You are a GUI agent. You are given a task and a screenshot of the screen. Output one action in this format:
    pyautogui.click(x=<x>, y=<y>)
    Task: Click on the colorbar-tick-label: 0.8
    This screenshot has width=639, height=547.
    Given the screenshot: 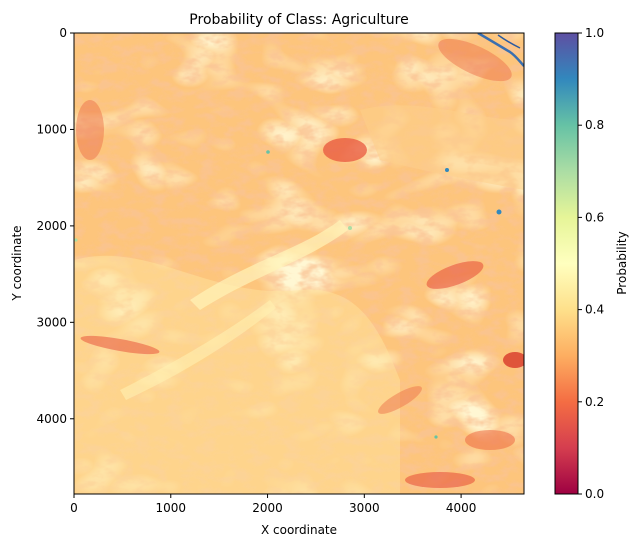 What is the action you would take?
    pyautogui.click(x=594, y=125)
    